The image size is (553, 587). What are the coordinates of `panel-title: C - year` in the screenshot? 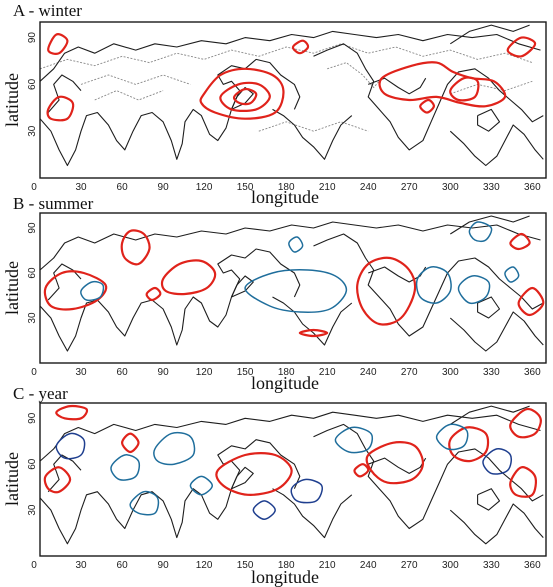 It's located at (40, 393).